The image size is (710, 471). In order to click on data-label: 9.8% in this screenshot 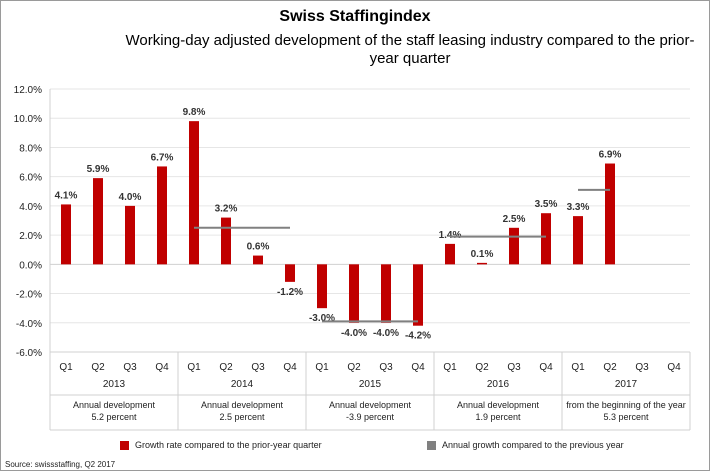, I will do `click(194, 112)`.